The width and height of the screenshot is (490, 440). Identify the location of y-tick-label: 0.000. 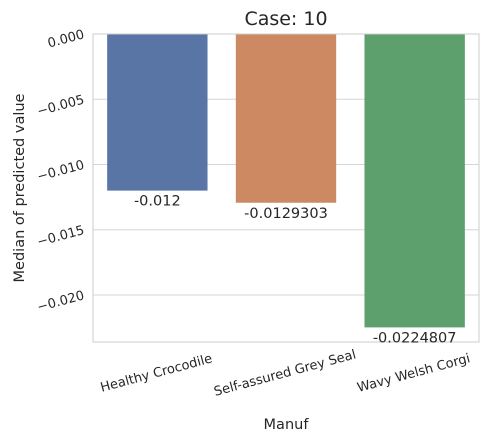
(66, 39).